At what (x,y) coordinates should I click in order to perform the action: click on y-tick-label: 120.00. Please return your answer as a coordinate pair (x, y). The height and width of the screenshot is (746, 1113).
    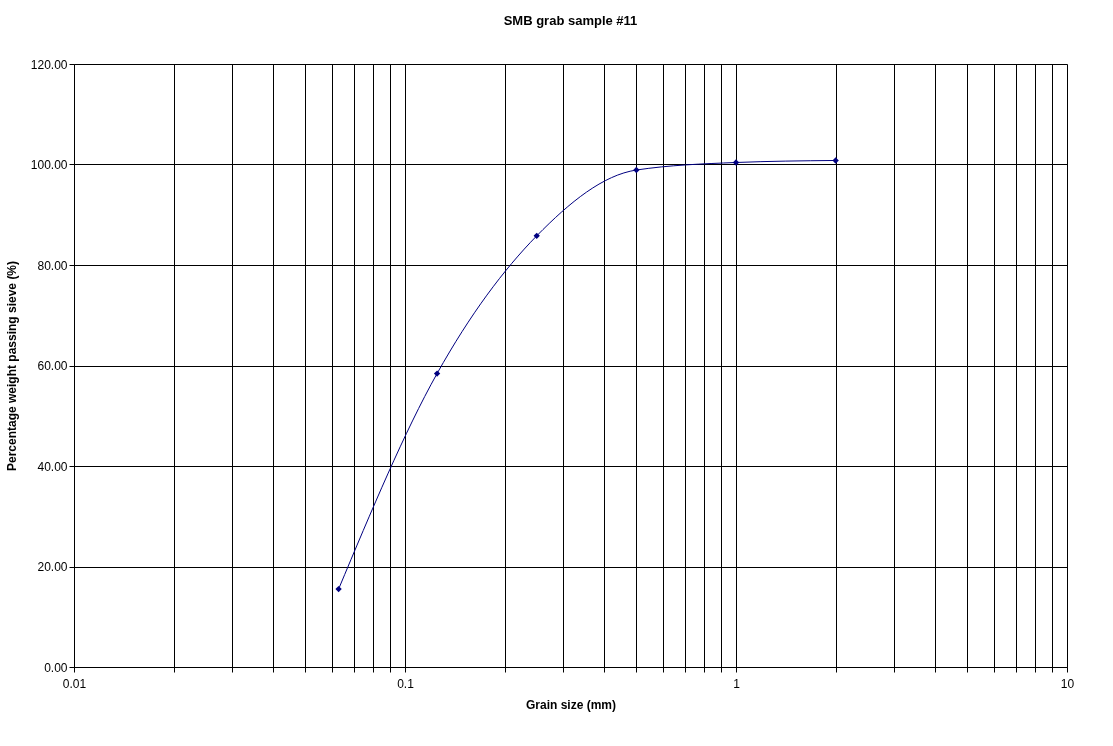
    Looking at the image, I should click on (49, 64).